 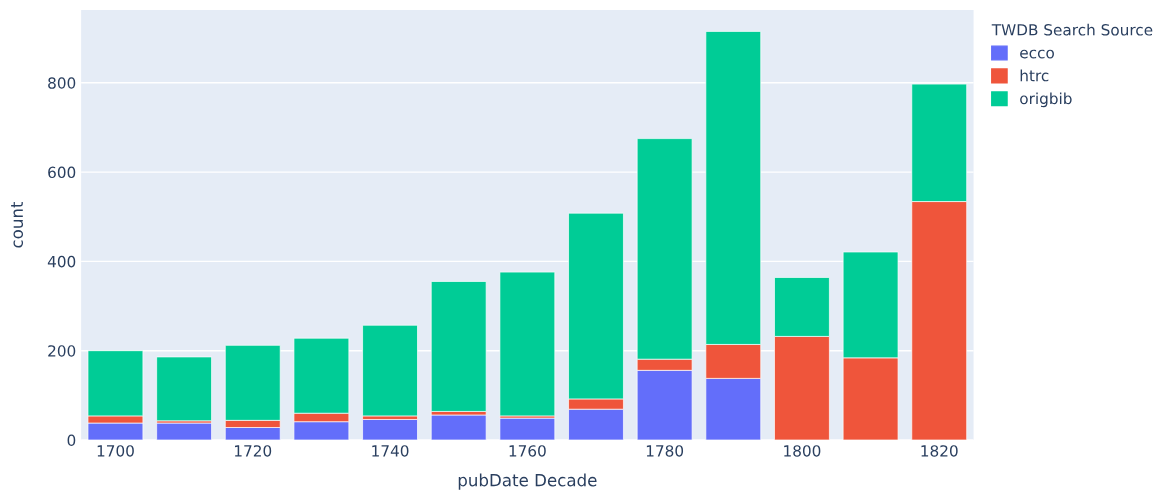 What do you see at coordinates (665, 451) in the screenshot?
I see `x-tick-label: 1780` at bounding box center [665, 451].